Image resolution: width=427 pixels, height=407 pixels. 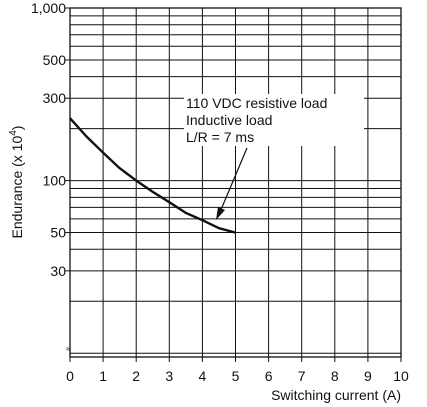 I want to click on y-tick-label: 30, so click(x=58, y=271).